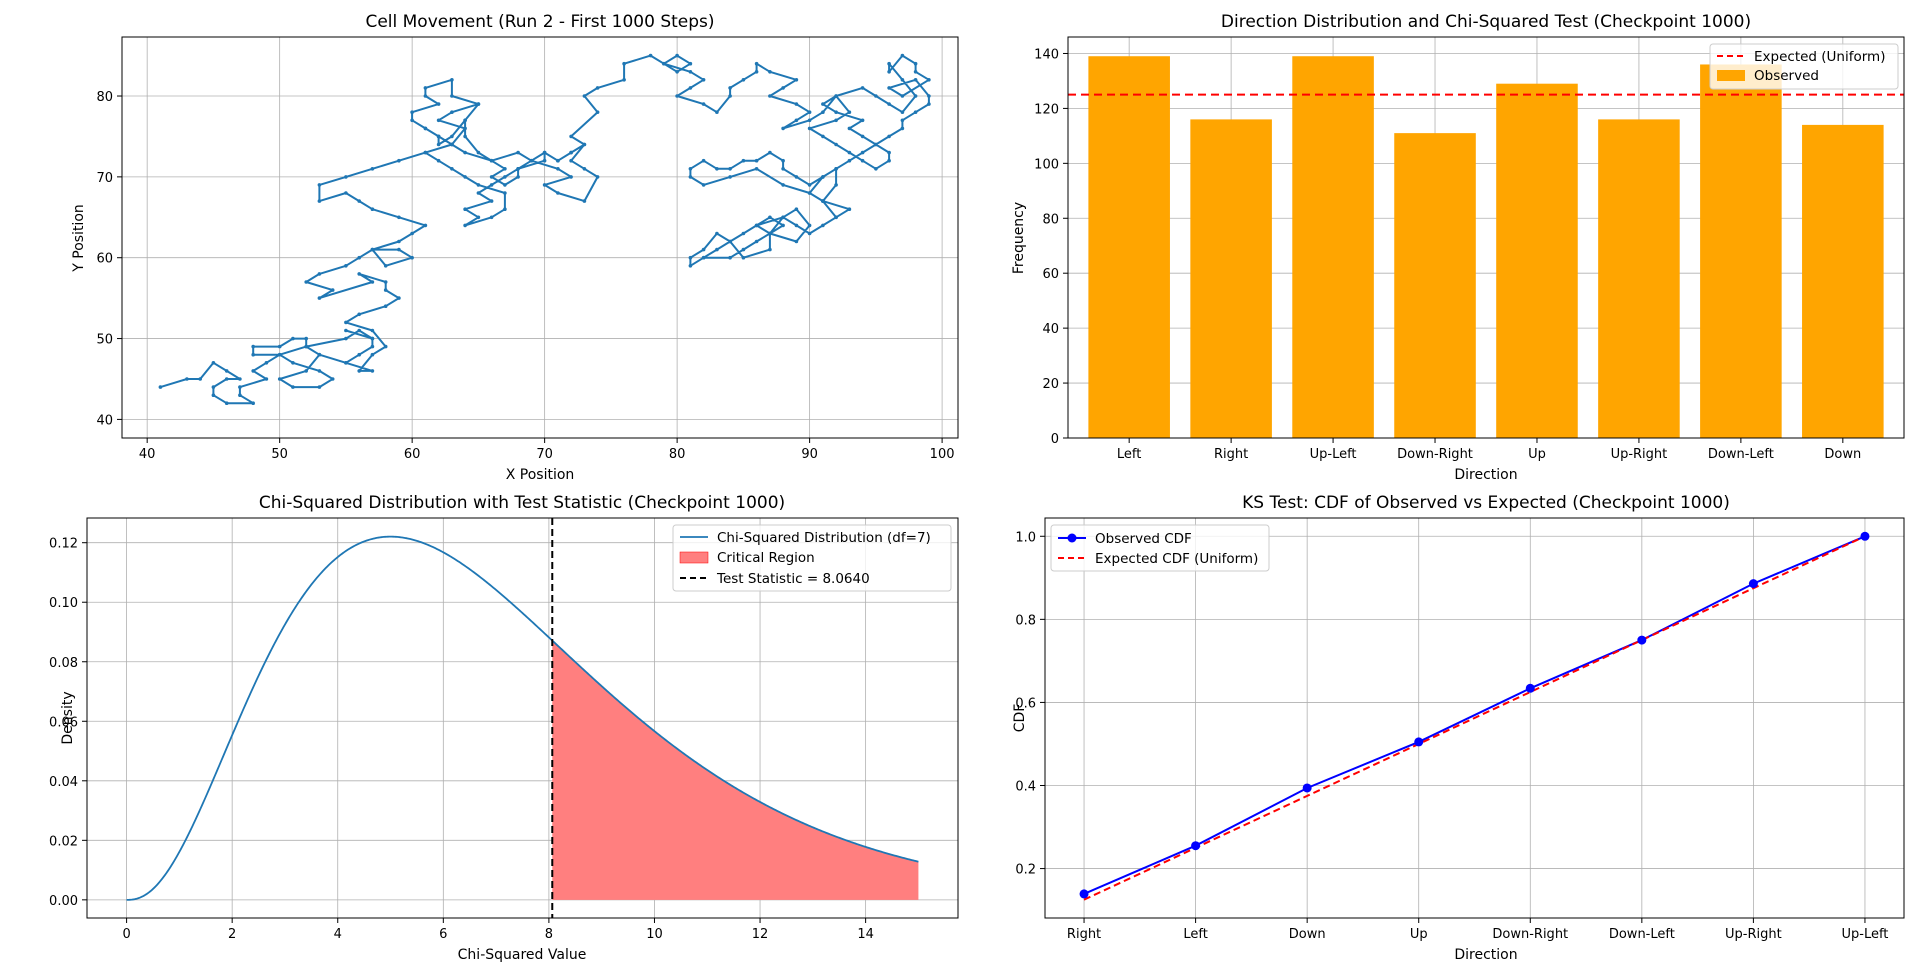 This screenshot has height=971, width=1920. What do you see at coordinates (1025, 786) in the screenshot?
I see `y-tick-label: 0.4` at bounding box center [1025, 786].